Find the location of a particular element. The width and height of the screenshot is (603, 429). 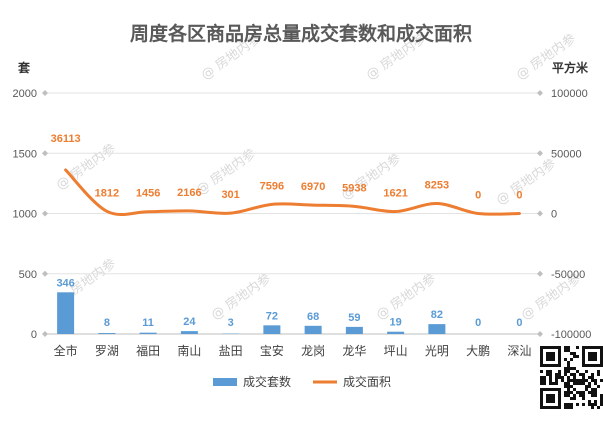

left-tick-label: 500 is located at coordinates (28, 275).